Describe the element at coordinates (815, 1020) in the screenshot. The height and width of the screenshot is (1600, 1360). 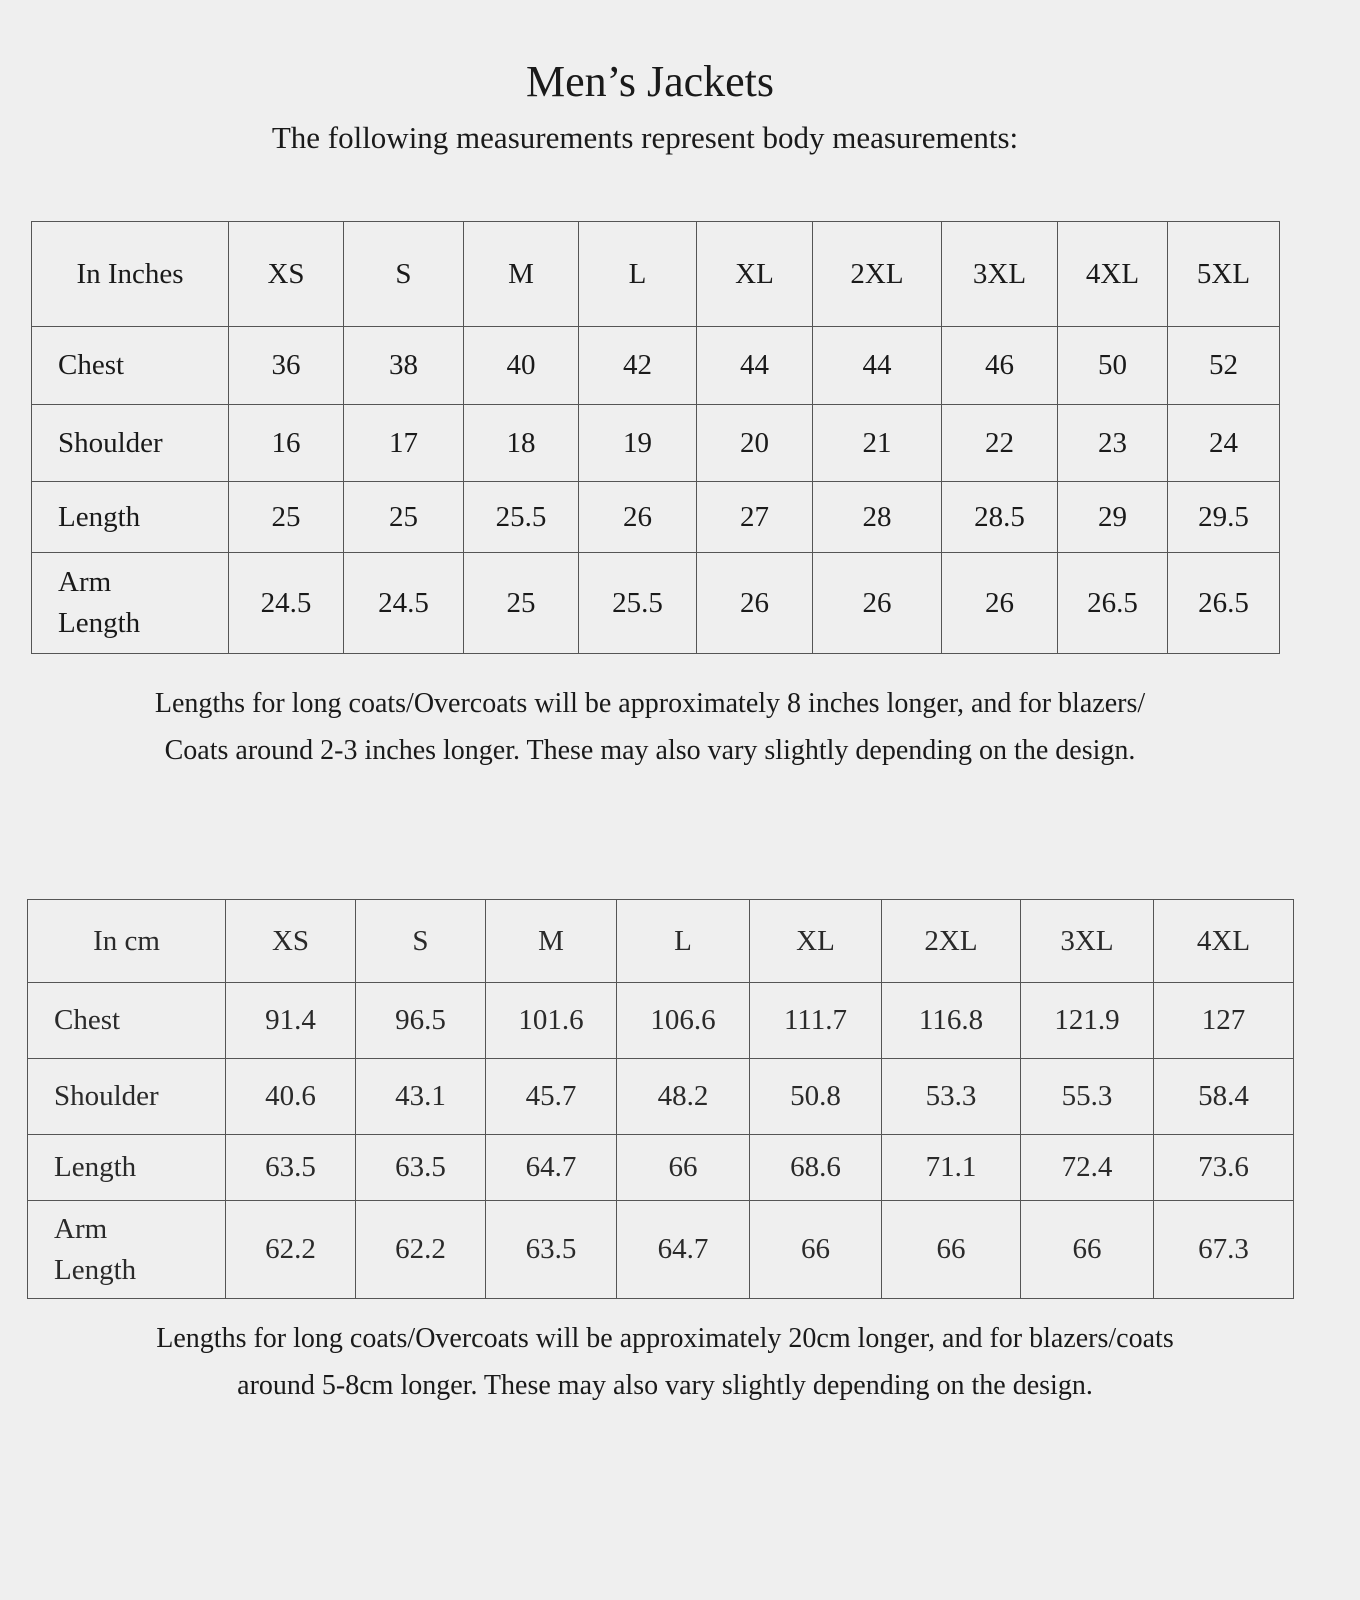
I see `measurement-cell: 111.7` at that location.